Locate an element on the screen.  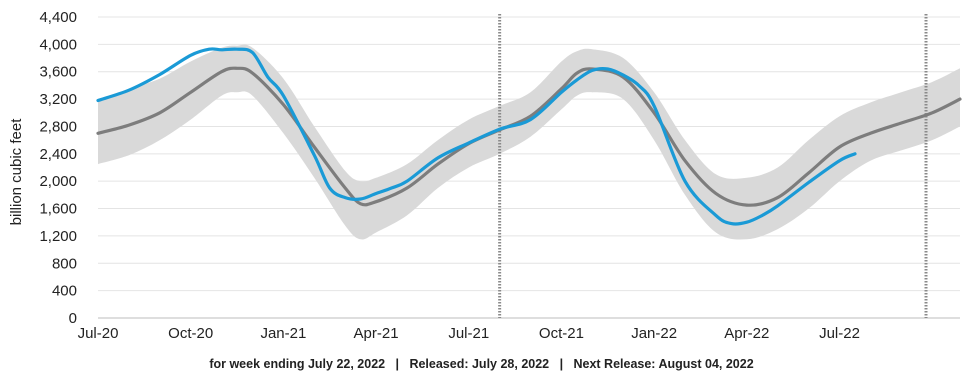
y-axis-label: billion cubic feet is located at coordinates (16, 172).